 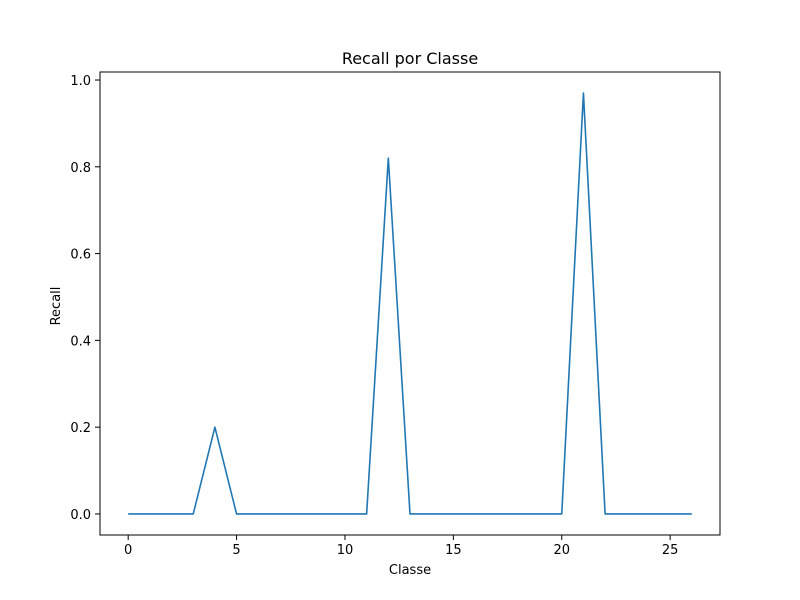 I want to click on y-tick-label: 0.8, so click(x=80, y=168).